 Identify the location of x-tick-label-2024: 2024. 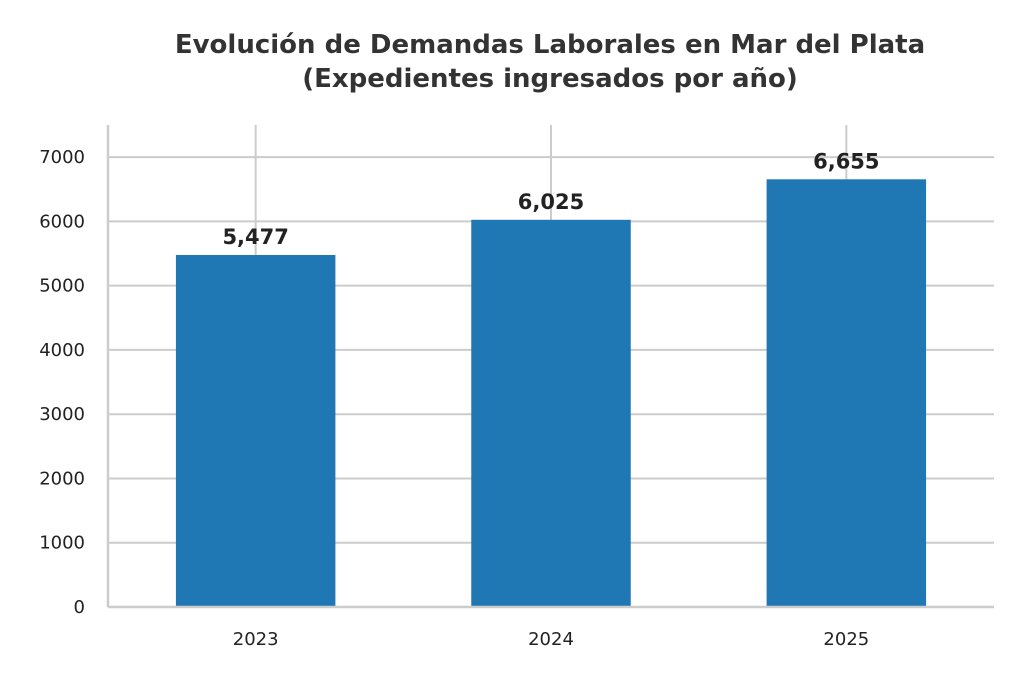
(551, 639).